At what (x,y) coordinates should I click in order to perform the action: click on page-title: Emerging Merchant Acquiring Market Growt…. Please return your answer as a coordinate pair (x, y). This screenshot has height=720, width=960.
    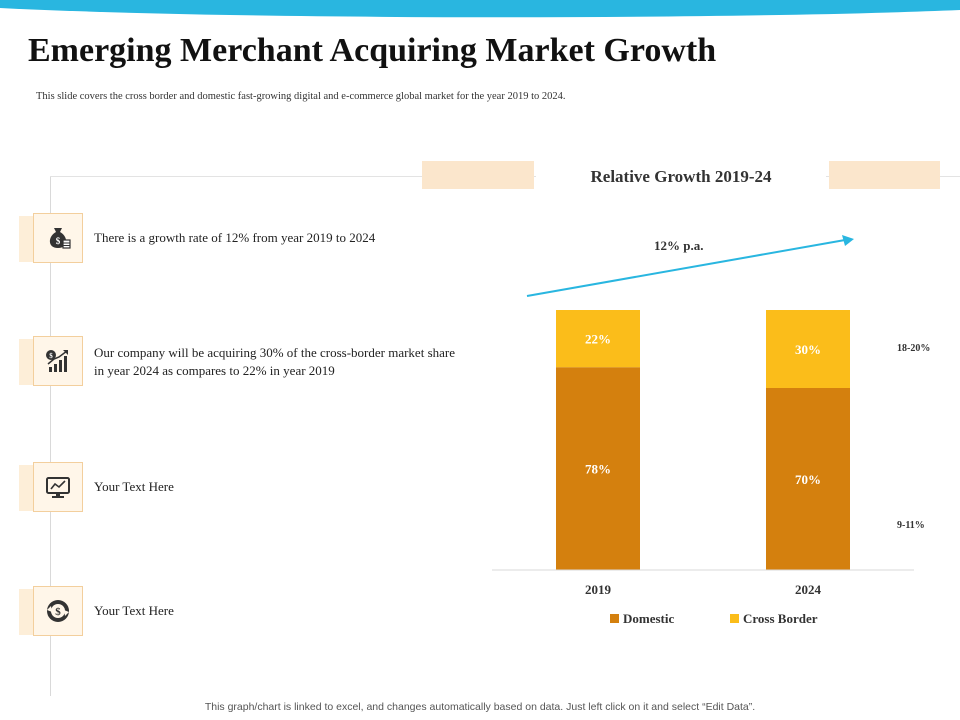
    Looking at the image, I should click on (372, 50).